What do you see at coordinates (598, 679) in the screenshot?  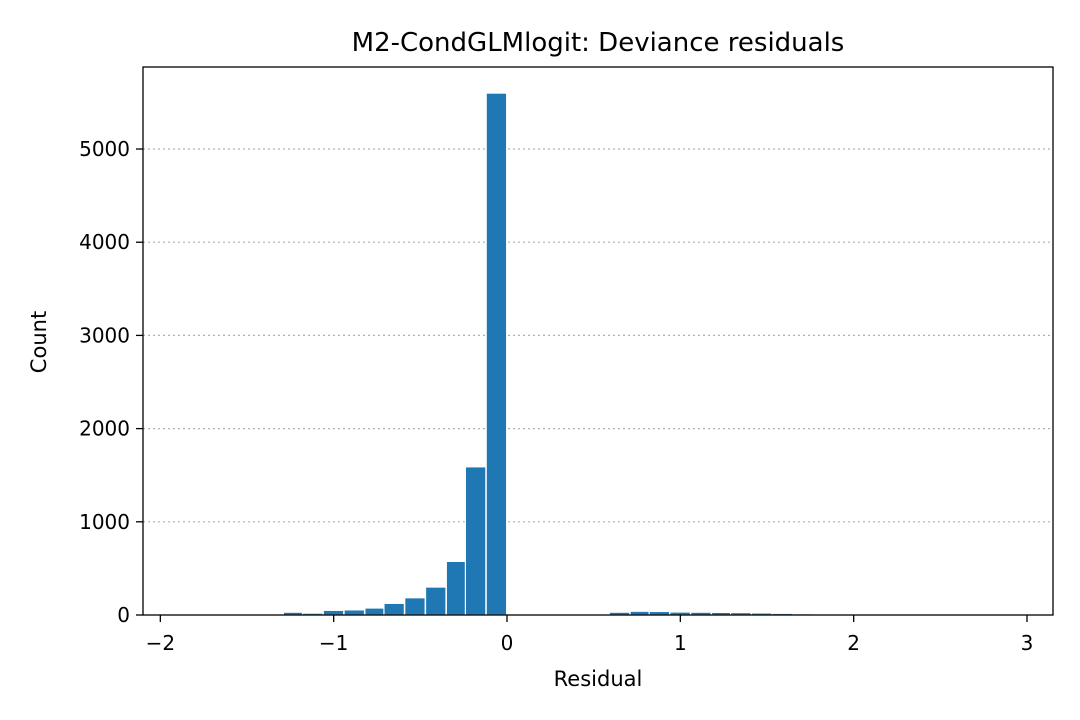 I see `x-axis-label: Residual` at bounding box center [598, 679].